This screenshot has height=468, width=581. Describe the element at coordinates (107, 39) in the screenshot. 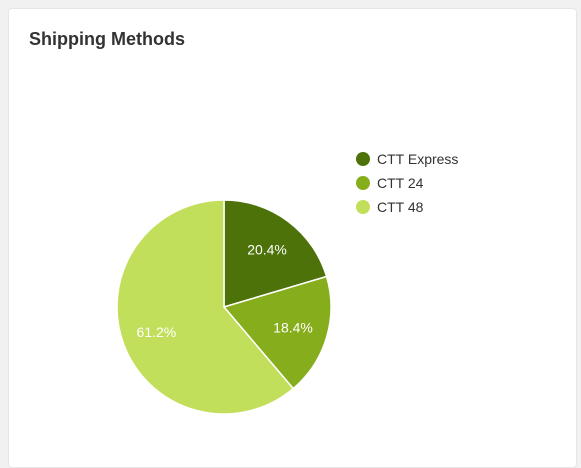

I see `card-title: Shipping Methods` at that location.